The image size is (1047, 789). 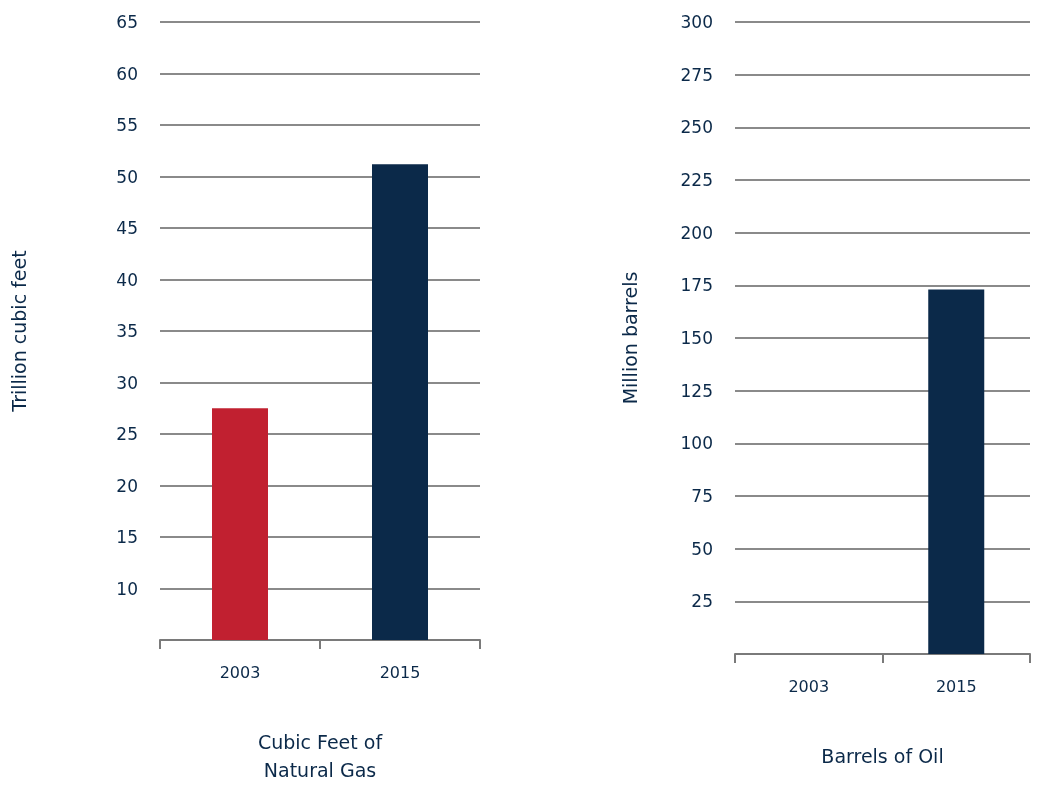 I want to click on y-tick-label: 150, so click(x=696, y=338).